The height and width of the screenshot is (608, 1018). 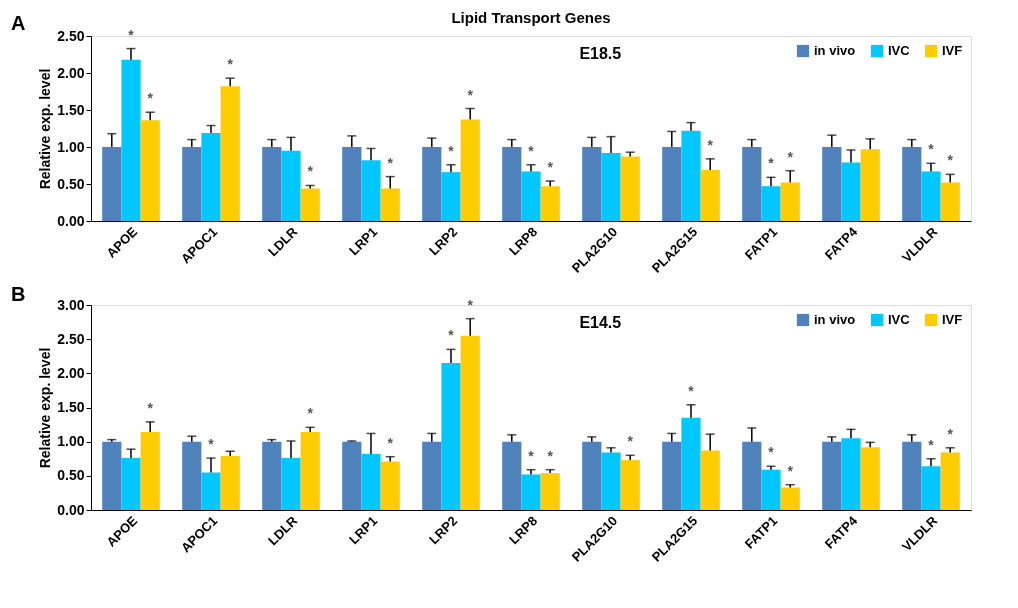 I want to click on legend-label: IVC, so click(x=899, y=50).